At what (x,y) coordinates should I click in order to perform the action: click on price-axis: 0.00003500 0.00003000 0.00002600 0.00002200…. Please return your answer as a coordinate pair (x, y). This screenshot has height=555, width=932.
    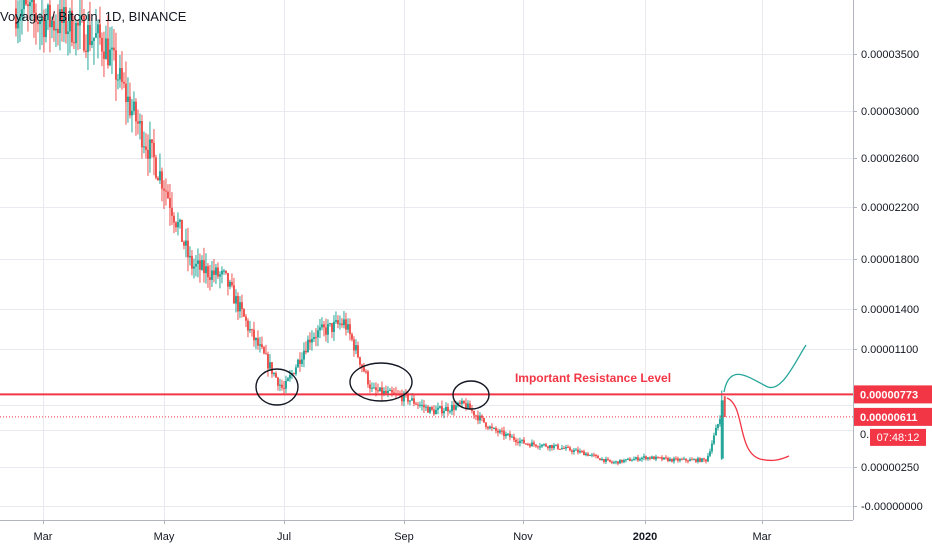
    Looking at the image, I should click on (888, 281).